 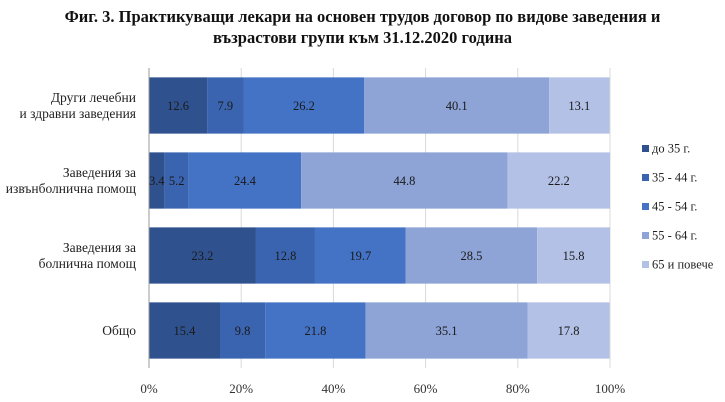 I want to click on data-label: 13.1, so click(x=579, y=106).